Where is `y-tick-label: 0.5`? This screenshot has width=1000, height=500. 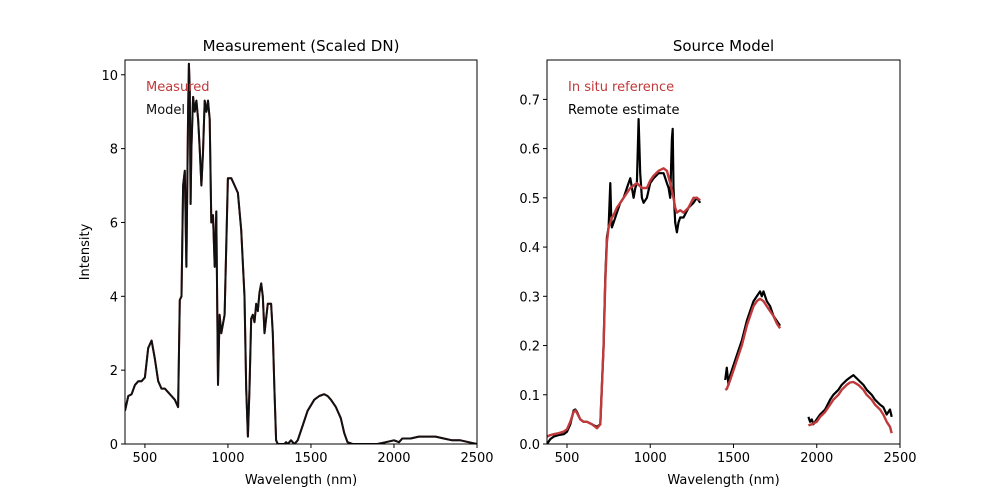 y-tick-label: 0.5 is located at coordinates (529, 199).